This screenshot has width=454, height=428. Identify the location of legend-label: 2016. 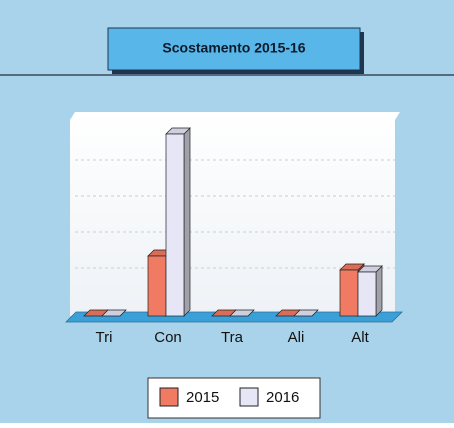
(282, 397).